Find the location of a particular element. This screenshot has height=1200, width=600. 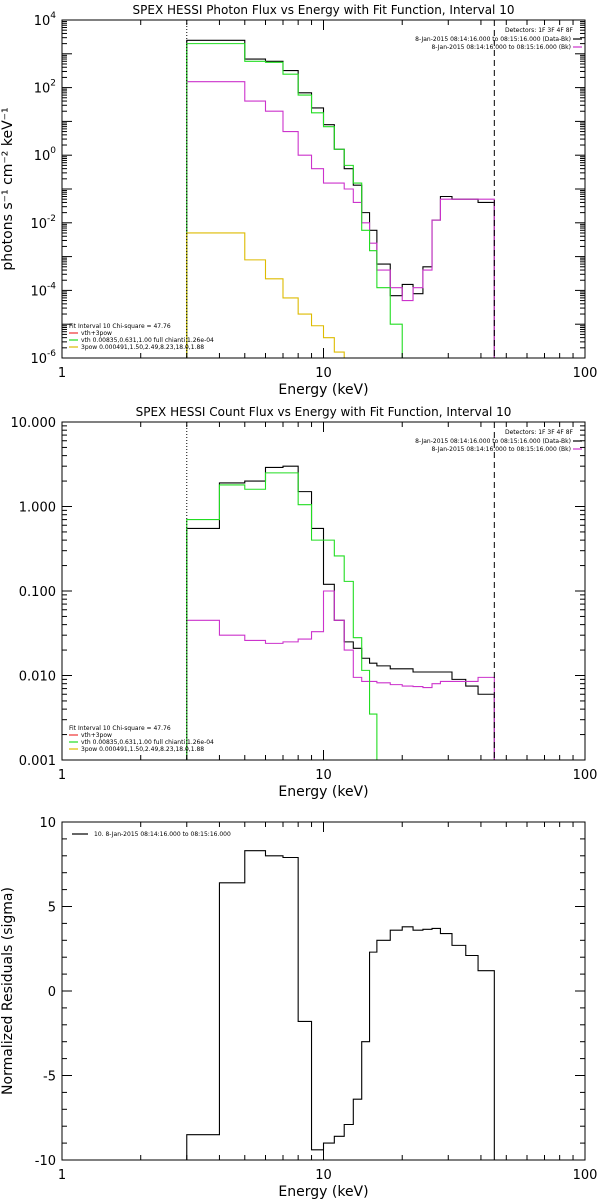

series-pow is located at coordinates (270, 295).